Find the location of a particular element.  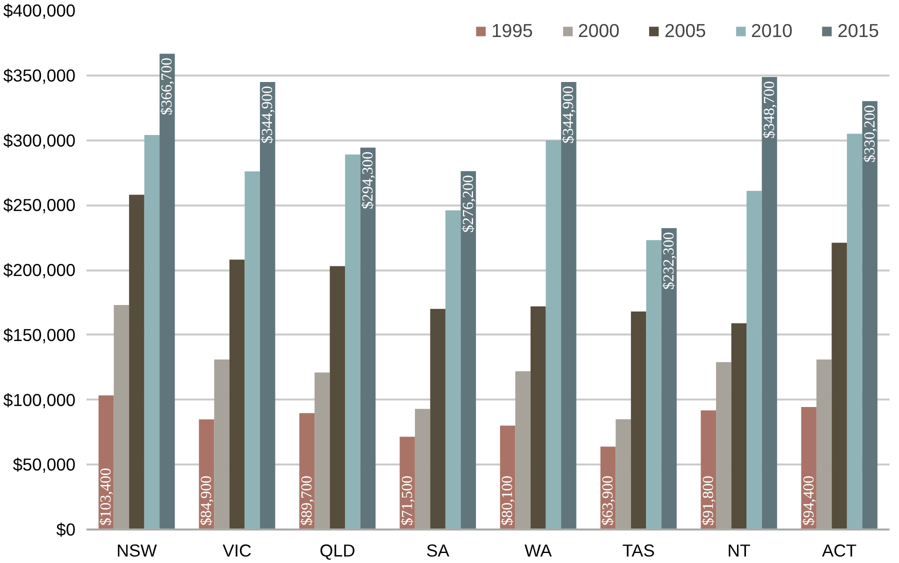

legend-label: 2010 is located at coordinates (771, 31).